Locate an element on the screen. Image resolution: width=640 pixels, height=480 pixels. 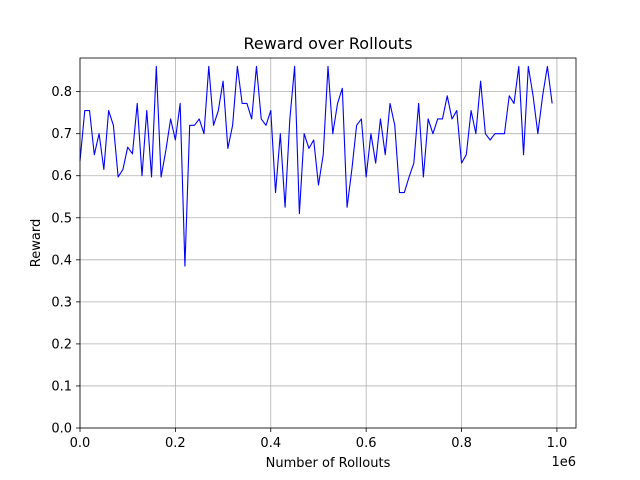
y-axis-title: Reward is located at coordinates (36, 243).